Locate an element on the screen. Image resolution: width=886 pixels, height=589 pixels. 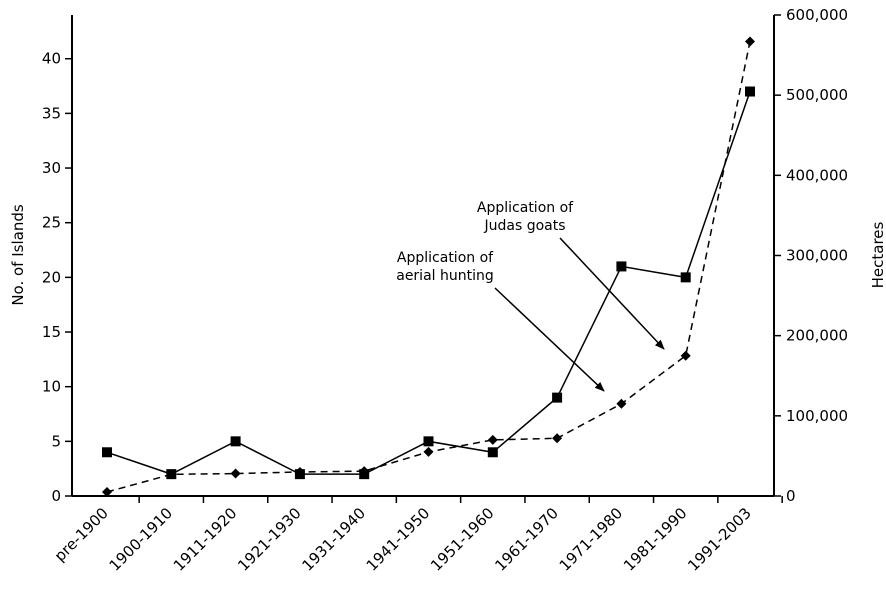
x-tick-label: 1931-1940 is located at coordinates (333, 539).